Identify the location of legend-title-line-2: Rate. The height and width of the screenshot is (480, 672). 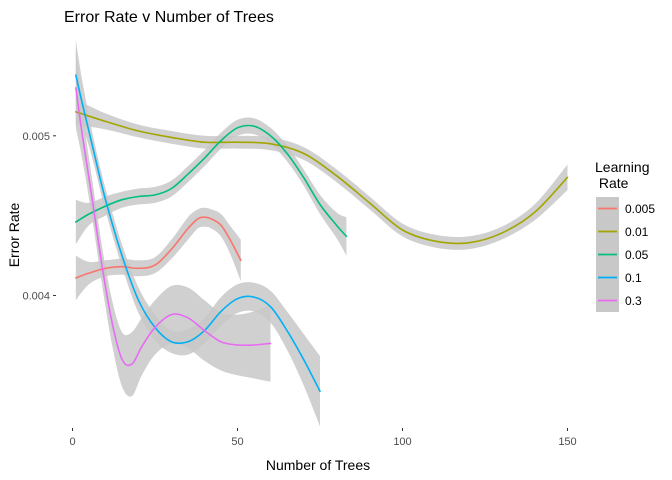
(612, 183).